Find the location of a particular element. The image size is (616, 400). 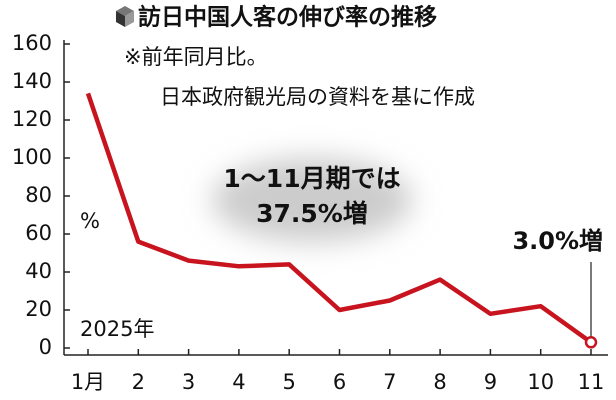

annotation-bg is located at coordinates (312, 200).